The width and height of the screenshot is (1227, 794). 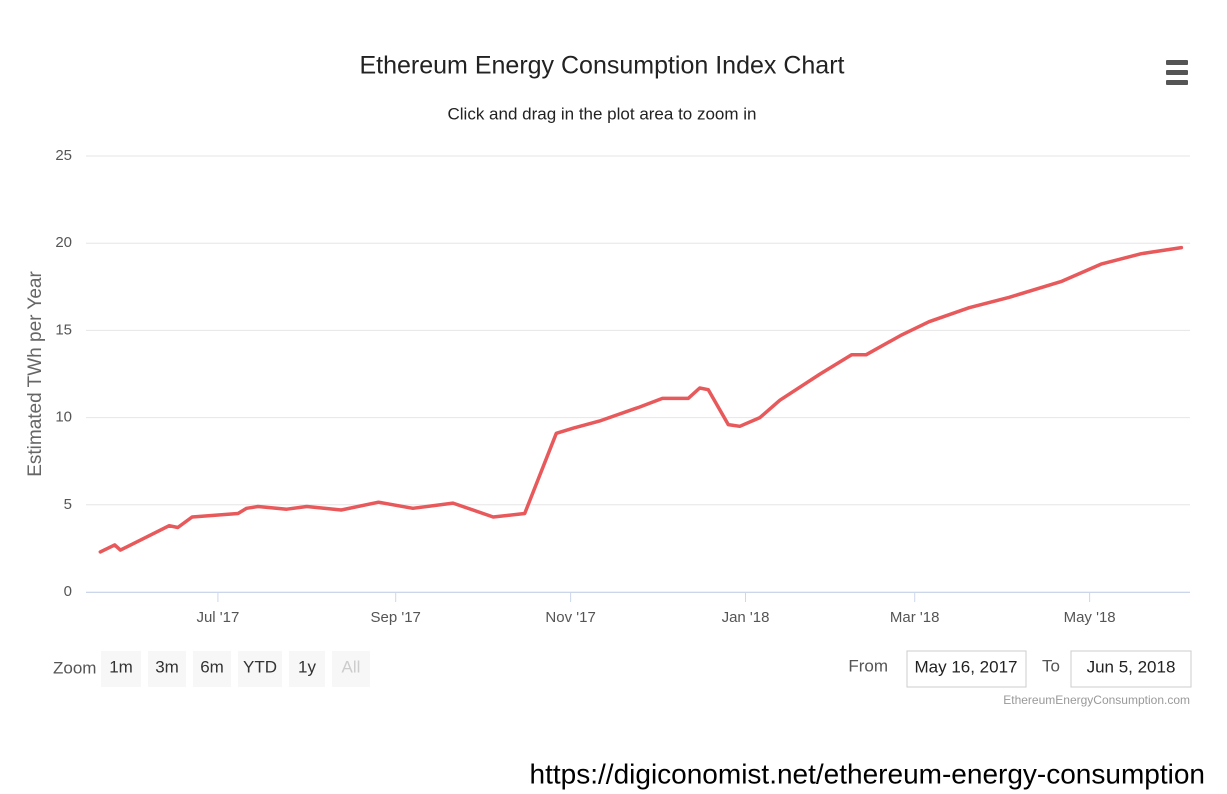 I want to click on zoom-button-label: YTD, so click(x=260, y=666).